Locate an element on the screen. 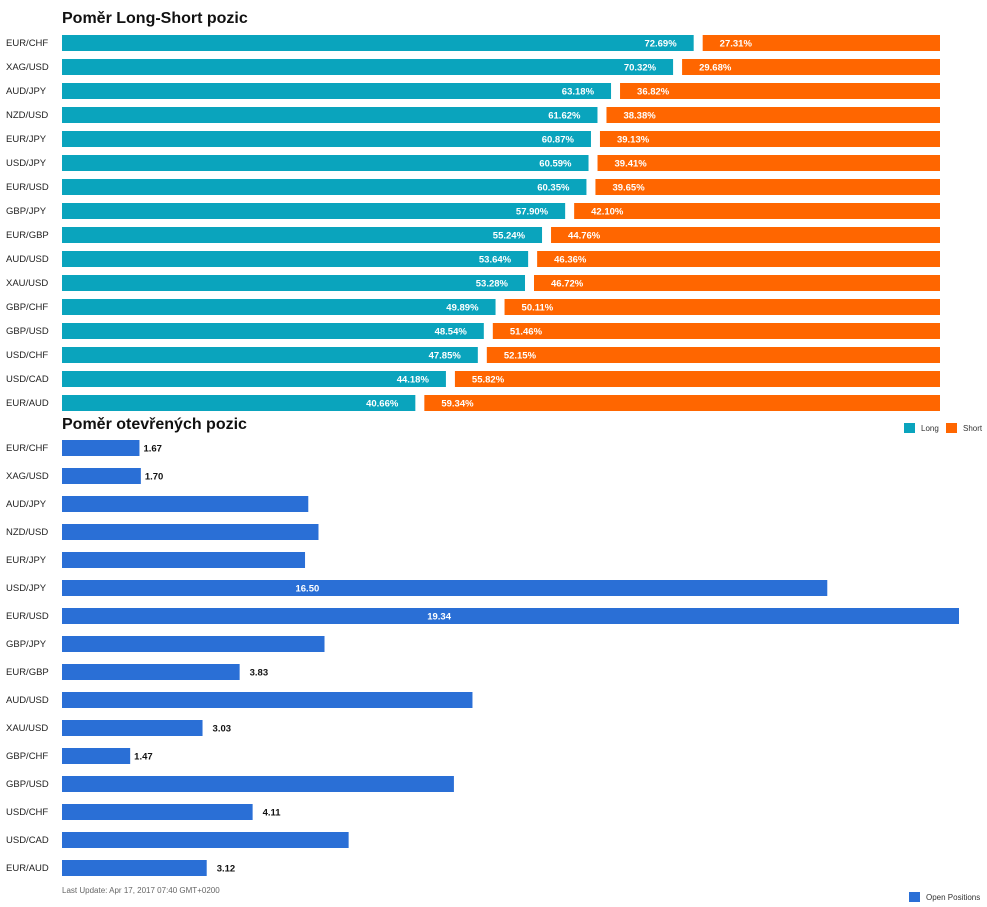  short-value-label: 27.31% is located at coordinates (736, 44).